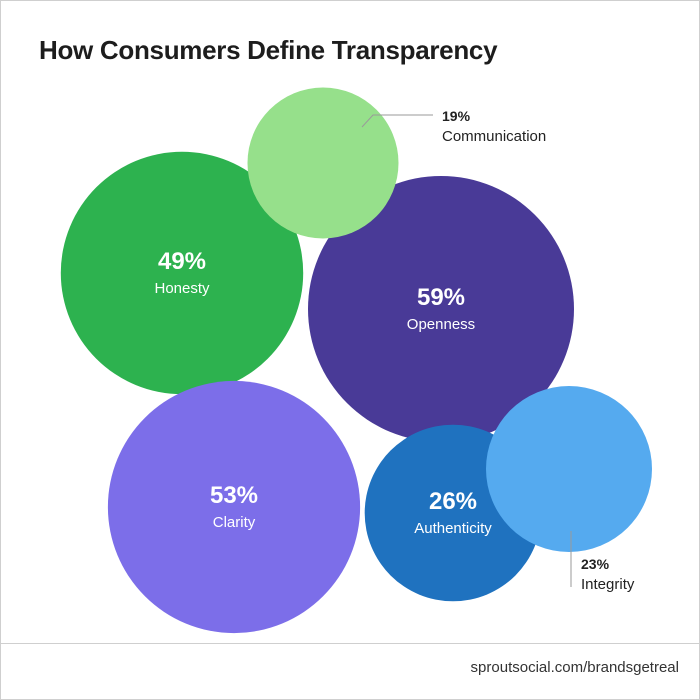  I want to click on bubble-value-clarity: 53%, so click(234, 495).